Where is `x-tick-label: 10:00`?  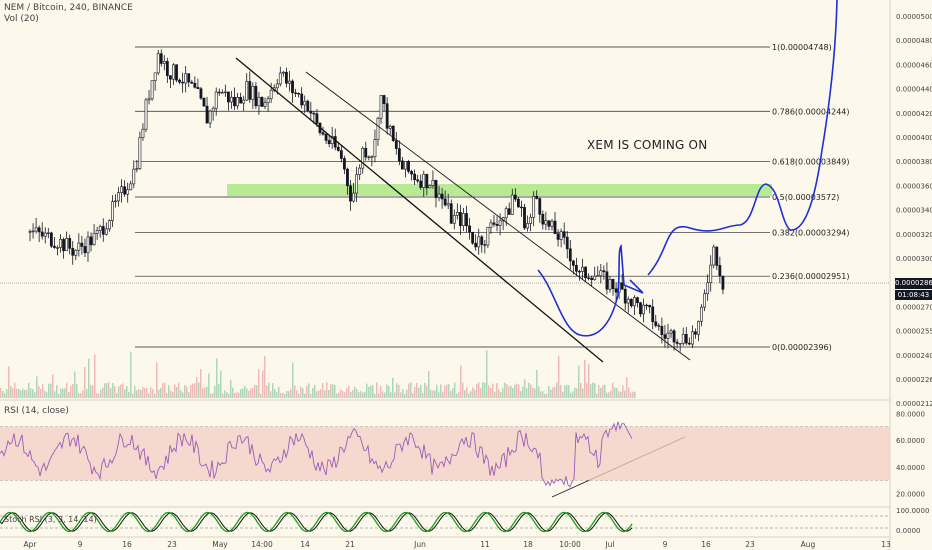
x-tick-label: 10:00 is located at coordinates (570, 544).